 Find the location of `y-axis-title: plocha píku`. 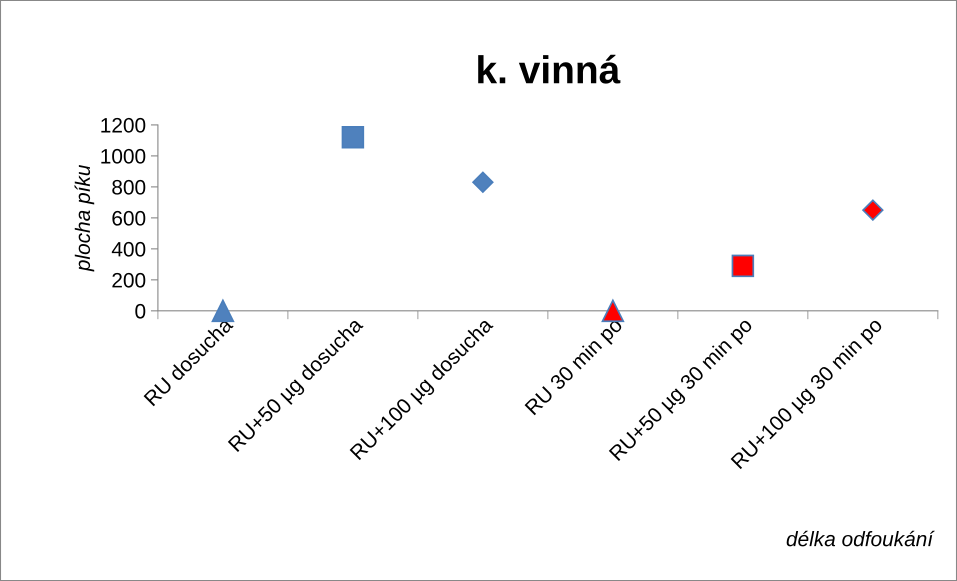

y-axis-title: plocha píku is located at coordinates (84, 218).